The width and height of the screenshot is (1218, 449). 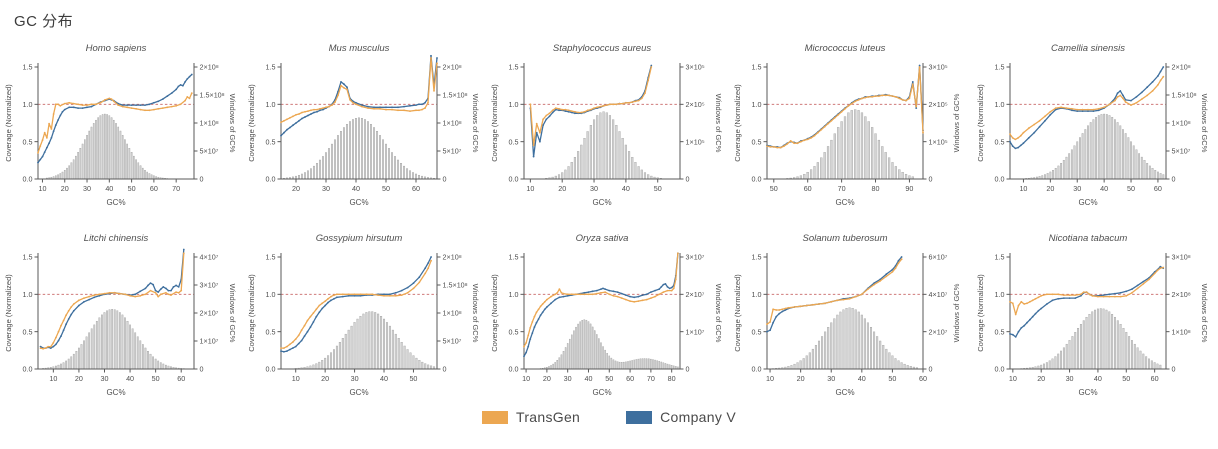 What do you see at coordinates (651, 378) in the screenshot?
I see `svg-text: 70` at bounding box center [651, 378].